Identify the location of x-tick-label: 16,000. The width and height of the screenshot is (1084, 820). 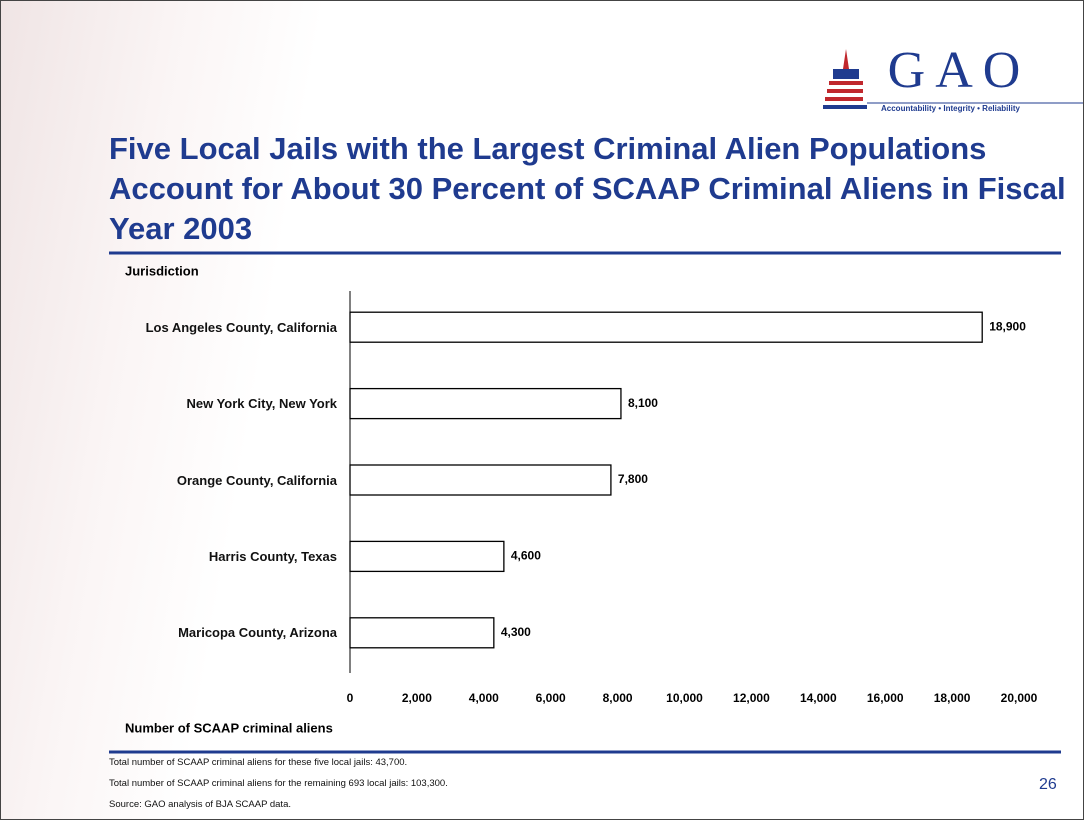
(885, 698).